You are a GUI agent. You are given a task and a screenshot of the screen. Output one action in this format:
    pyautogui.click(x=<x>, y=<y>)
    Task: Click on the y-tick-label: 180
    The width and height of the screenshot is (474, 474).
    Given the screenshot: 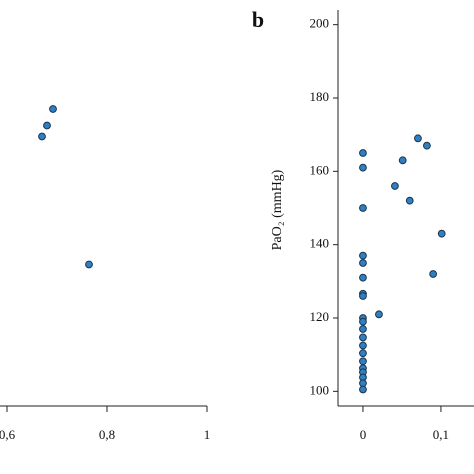 What is the action you would take?
    pyautogui.click(x=320, y=96)
    